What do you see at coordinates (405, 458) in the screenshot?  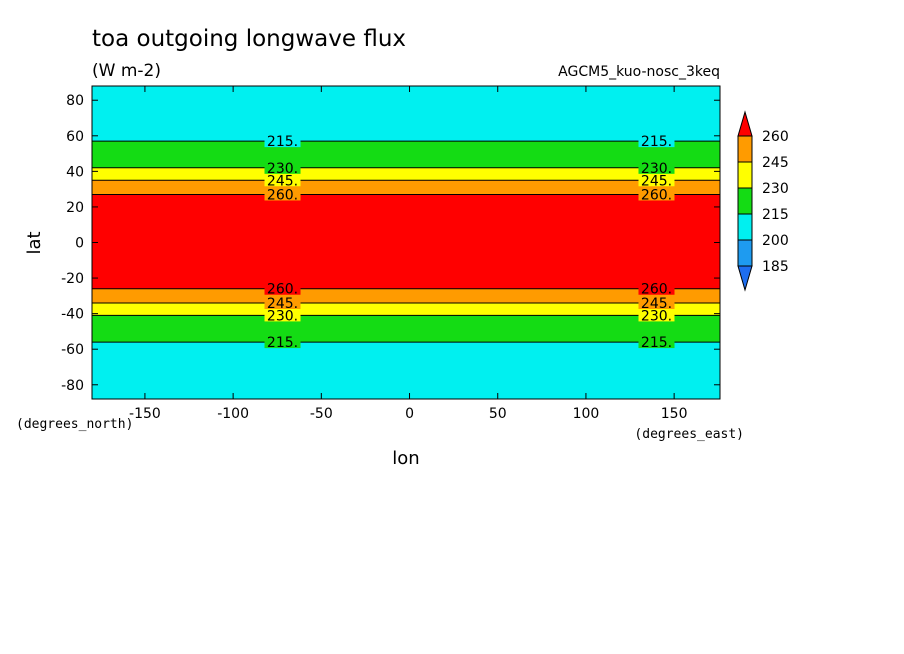 I see `x-axis-label: lon` at bounding box center [405, 458].